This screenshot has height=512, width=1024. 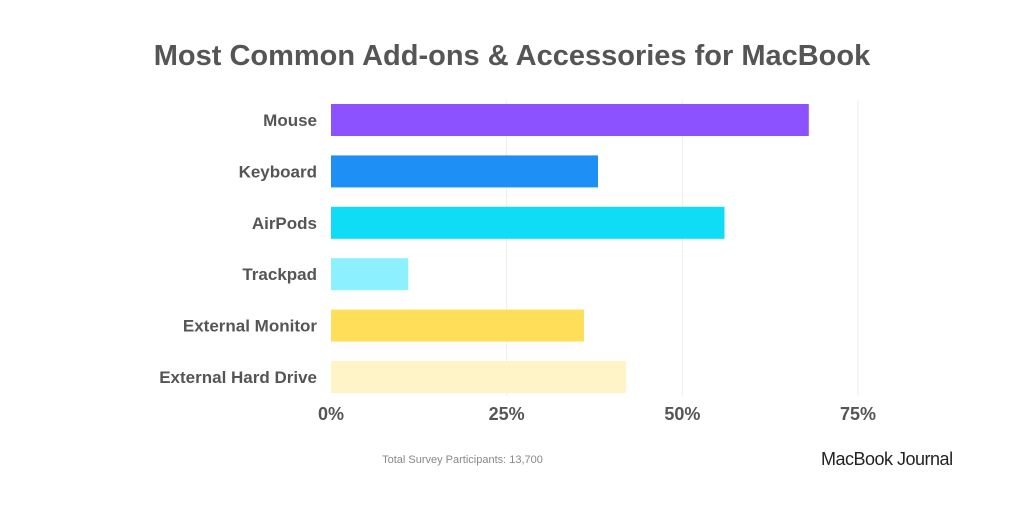 What do you see at coordinates (887, 459) in the screenshot?
I see `brand-logo: MacBook Journal` at bounding box center [887, 459].